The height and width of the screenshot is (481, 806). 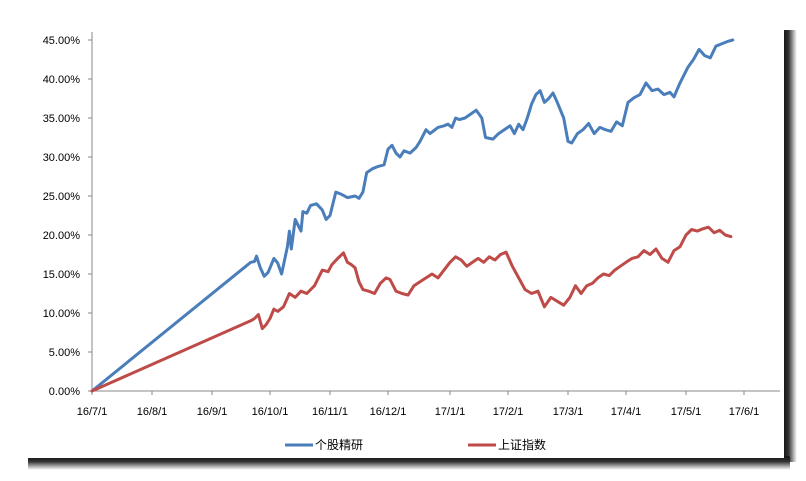 What do you see at coordinates (62, 314) in the screenshot?
I see `y-tick-label: 10.00%` at bounding box center [62, 314].